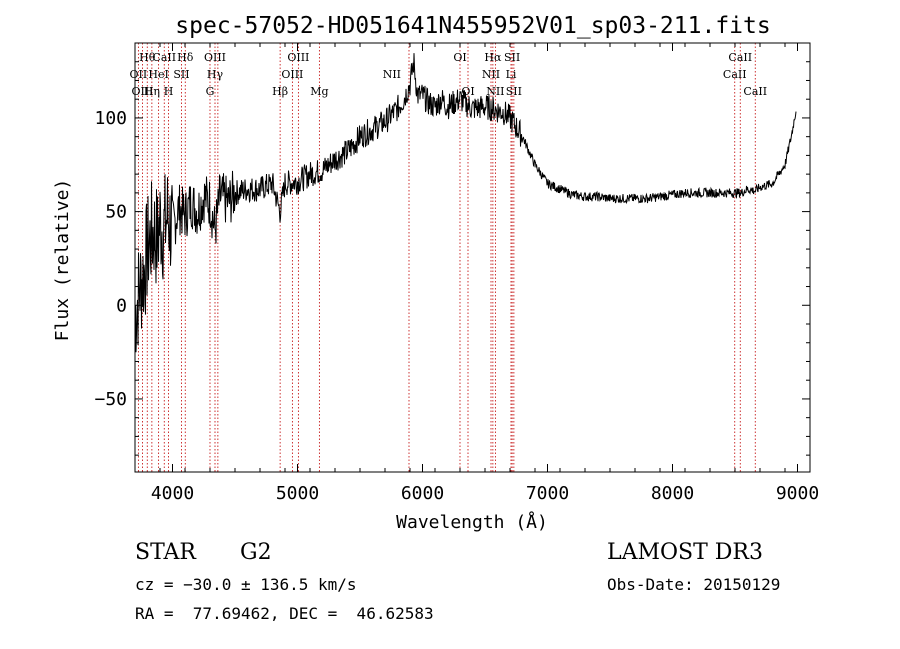 The width and height of the screenshot is (900, 649). What do you see at coordinates (110, 399) in the screenshot?
I see `y-tick-label-0: −50` at bounding box center [110, 399].